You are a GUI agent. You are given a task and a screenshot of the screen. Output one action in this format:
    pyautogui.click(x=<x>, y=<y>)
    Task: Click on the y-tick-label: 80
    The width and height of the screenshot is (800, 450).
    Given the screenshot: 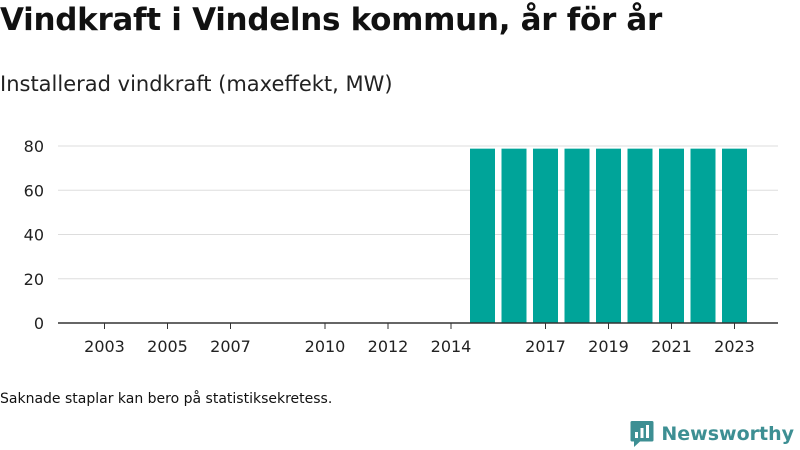 What is the action you would take?
    pyautogui.click(x=34, y=146)
    